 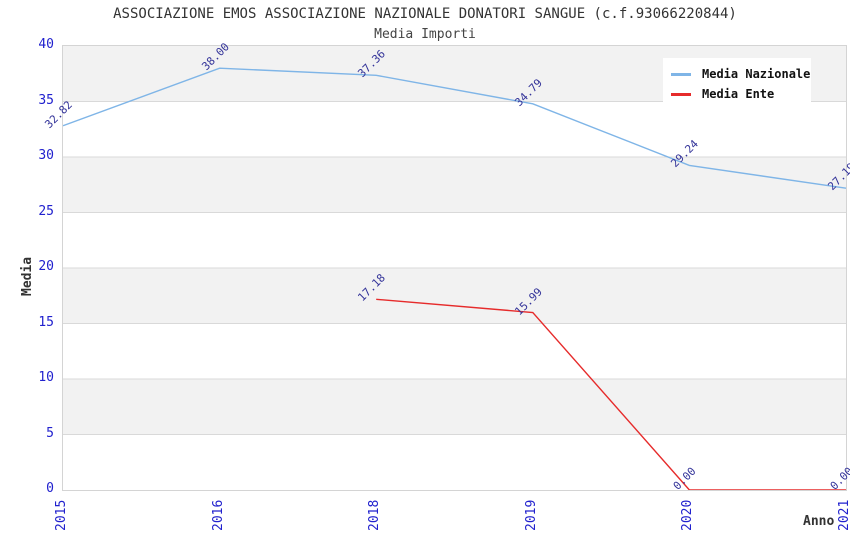 I want to click on legend-label: Media Nazionale, so click(x=756, y=74).